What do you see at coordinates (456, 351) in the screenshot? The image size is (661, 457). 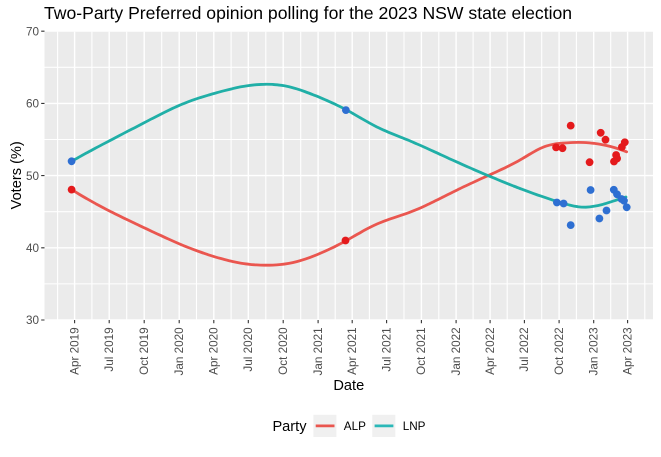 I see `svg-text: Jan 2022` at bounding box center [456, 351].